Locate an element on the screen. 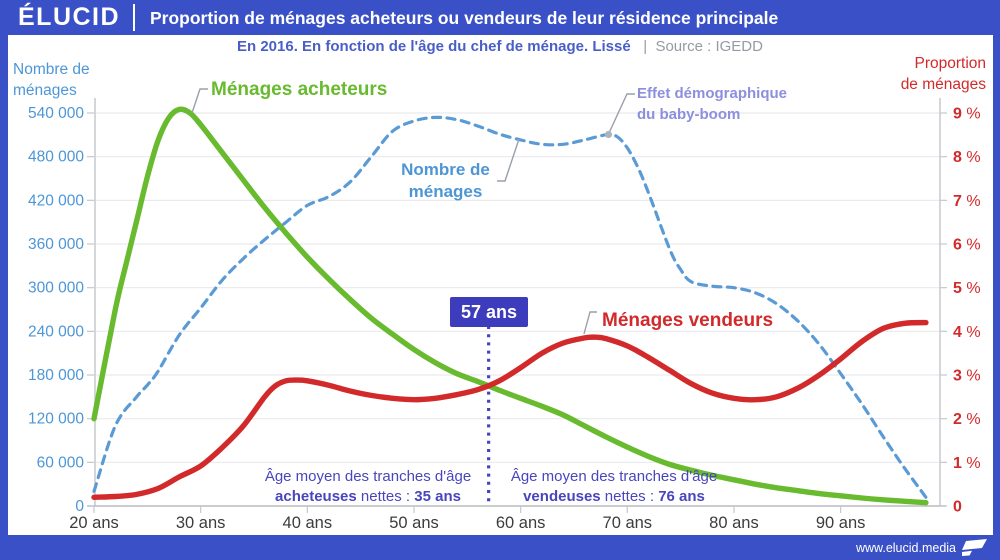  right-axis-tick-label: 8 % is located at coordinates (967, 157).